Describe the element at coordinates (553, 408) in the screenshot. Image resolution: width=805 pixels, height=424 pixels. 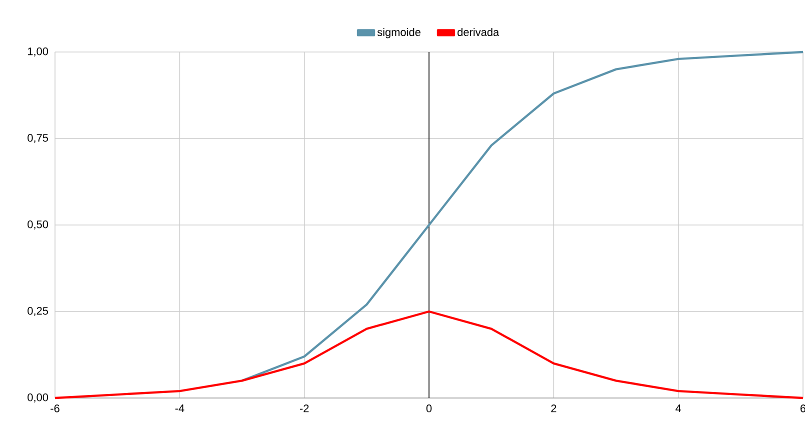
I see `x-tick-label: 2` at that location.